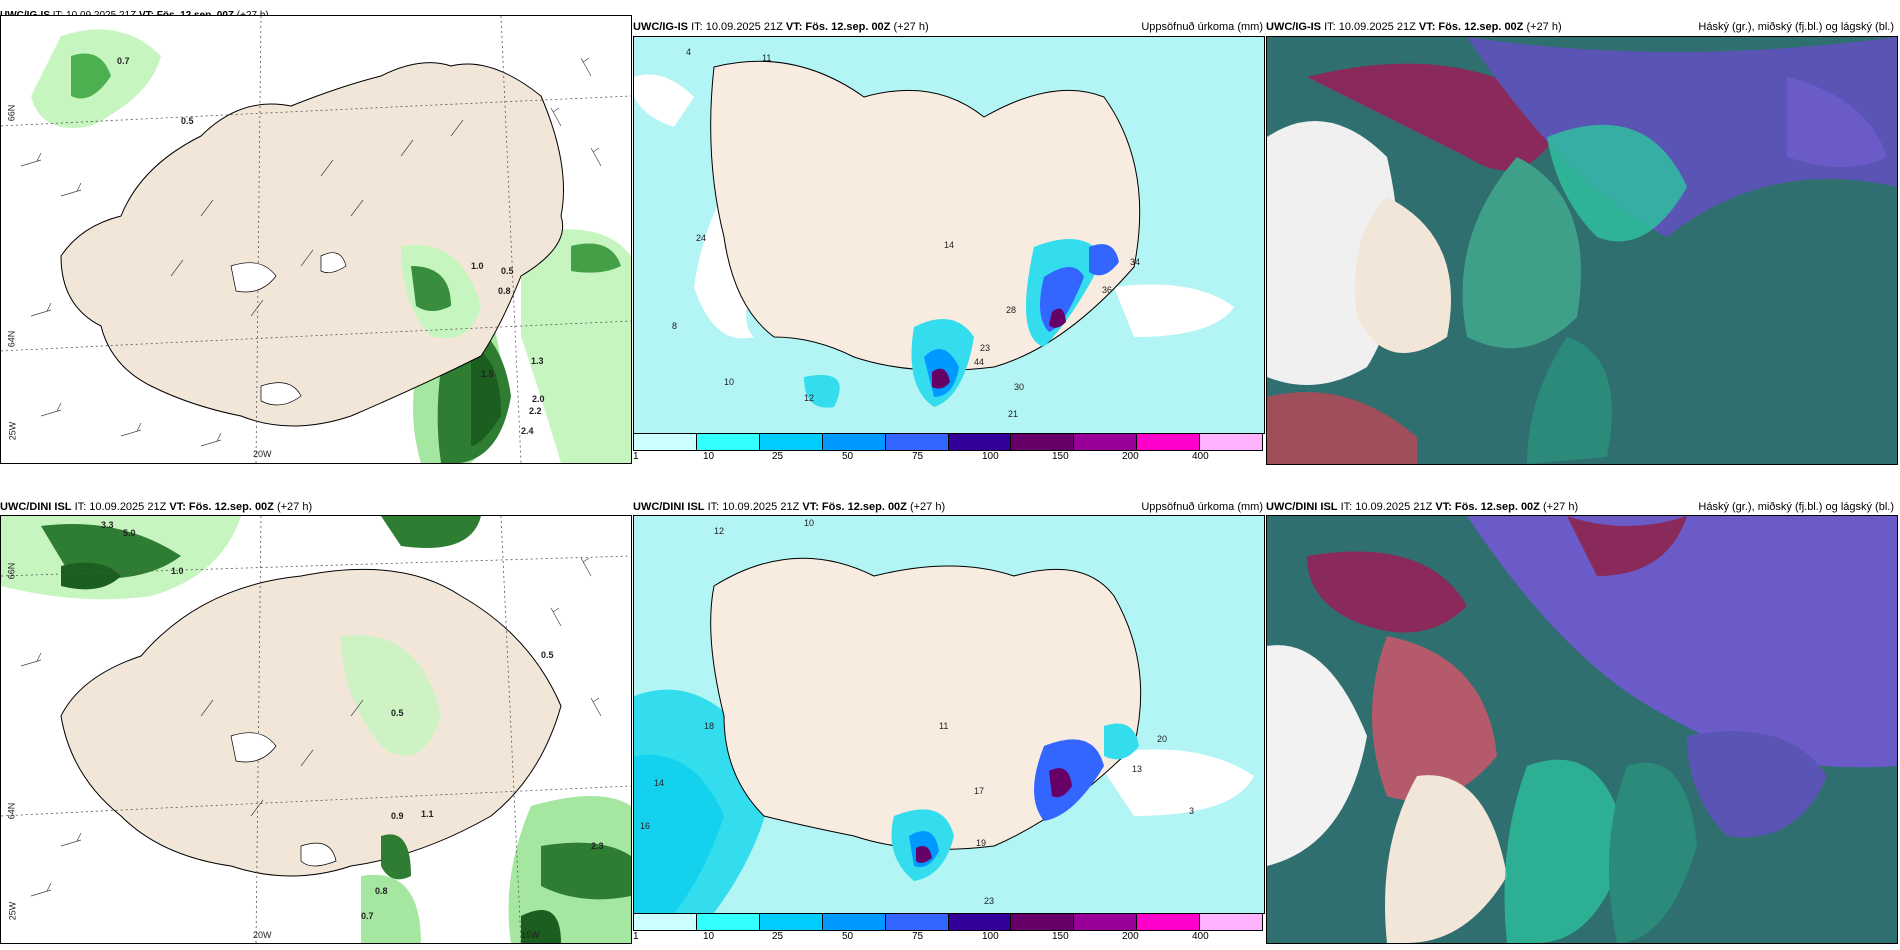  Describe the element at coordinates (675, 326) in the screenshot. I see `value-label: 8` at that location.